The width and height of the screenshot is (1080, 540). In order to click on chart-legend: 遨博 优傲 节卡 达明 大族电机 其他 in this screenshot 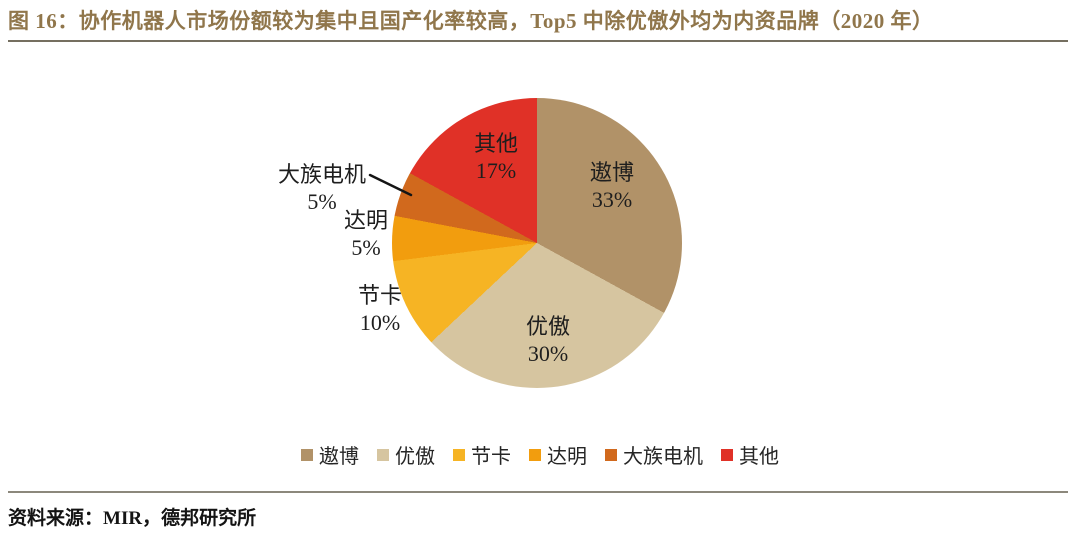, I will do `click(540, 454)`.